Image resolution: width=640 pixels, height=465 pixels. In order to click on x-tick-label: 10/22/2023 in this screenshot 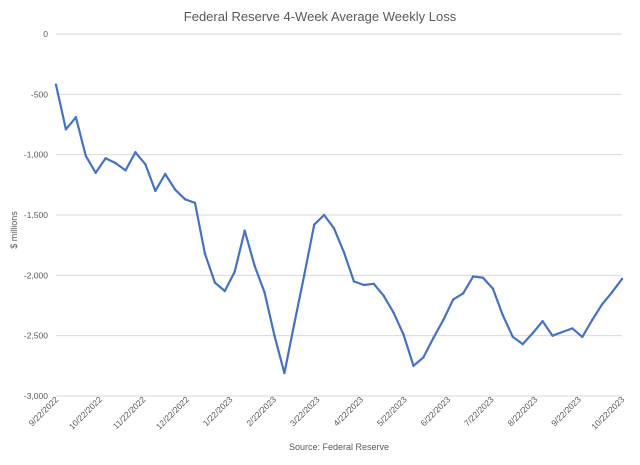, I will do `click(607, 412)`.